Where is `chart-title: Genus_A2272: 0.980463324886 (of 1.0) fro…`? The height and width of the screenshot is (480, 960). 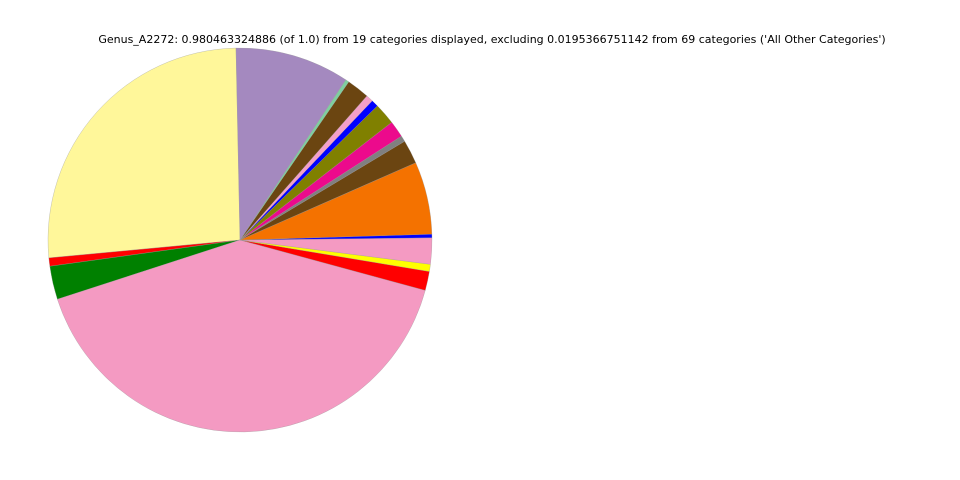 chart-title: Genus_A2272: 0.980463324886 (of 1.0) fro… is located at coordinates (491, 39).